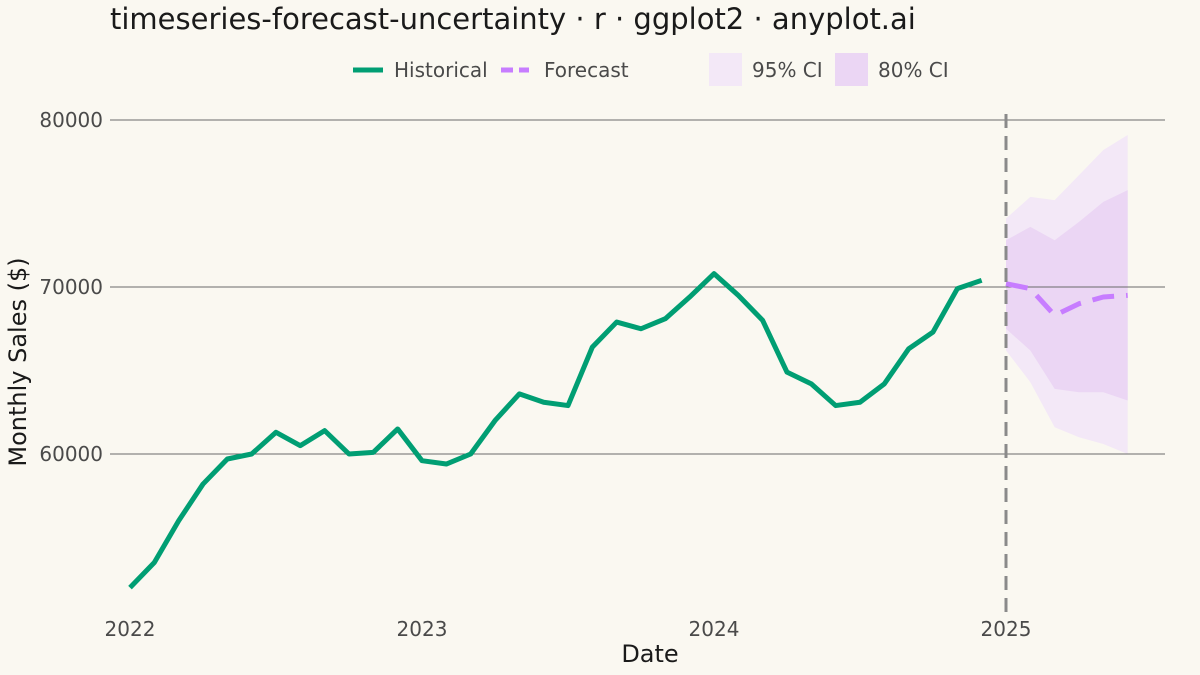 This screenshot has width=1200, height=675. What do you see at coordinates (851, 69) in the screenshot?
I see `legend-ci80-key` at bounding box center [851, 69].